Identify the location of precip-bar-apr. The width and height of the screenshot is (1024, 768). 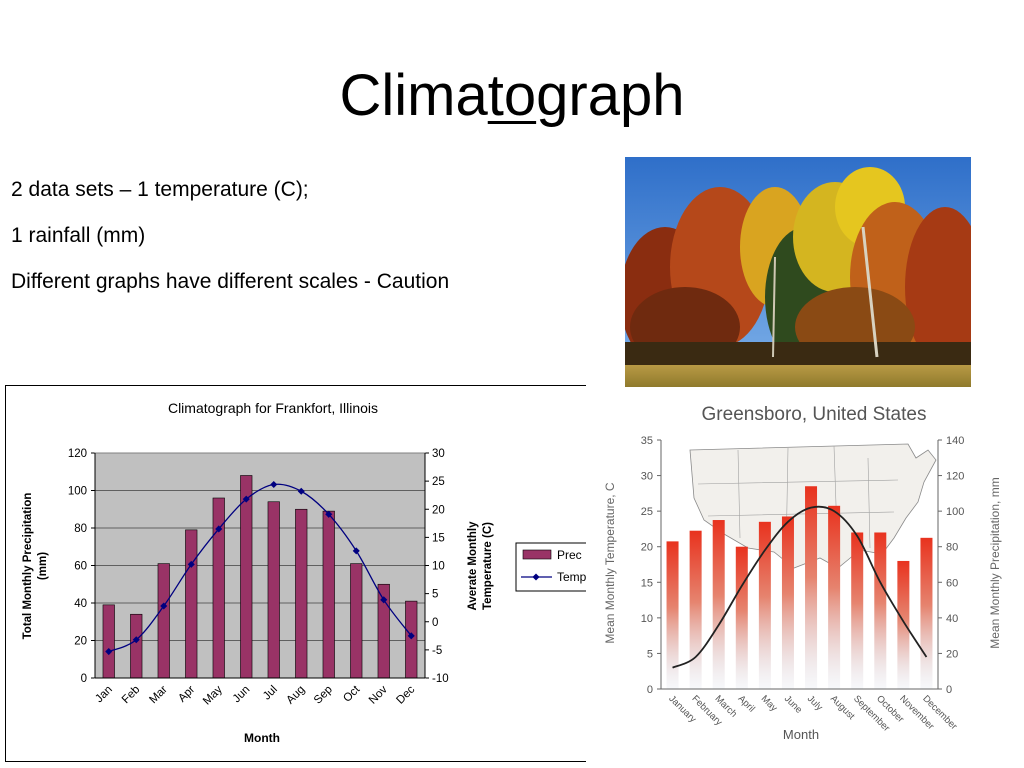
(191, 604).